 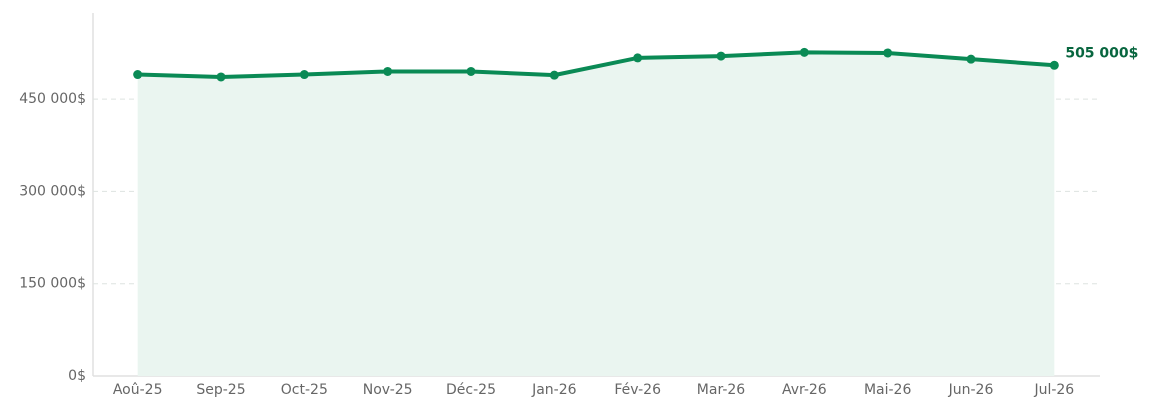 I want to click on y-tick-label: 0$, so click(x=77, y=376).